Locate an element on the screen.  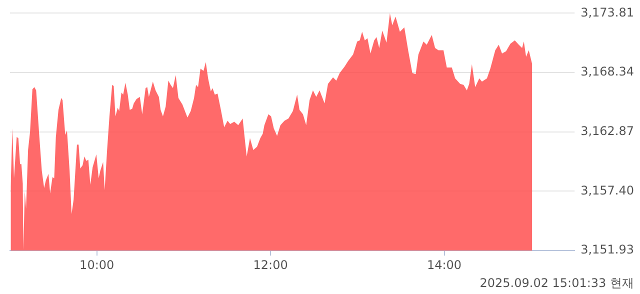
text: 2025.09.02 15:01:33 현재 is located at coordinates (557, 283).